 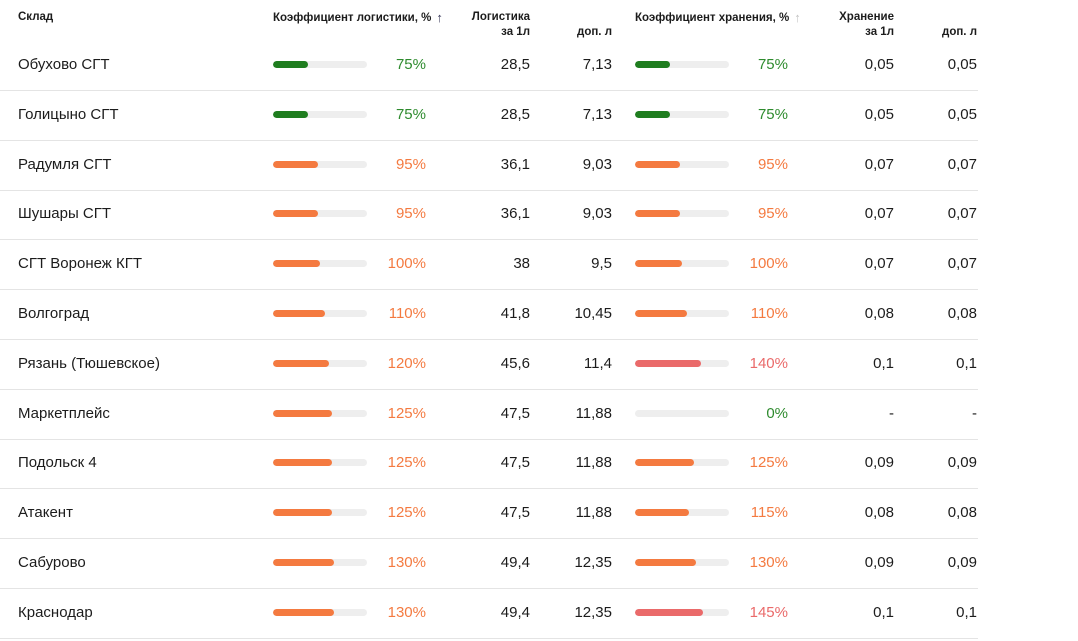 What do you see at coordinates (410, 64) in the screenshot?
I see `logistics-coef-value: 75%` at bounding box center [410, 64].